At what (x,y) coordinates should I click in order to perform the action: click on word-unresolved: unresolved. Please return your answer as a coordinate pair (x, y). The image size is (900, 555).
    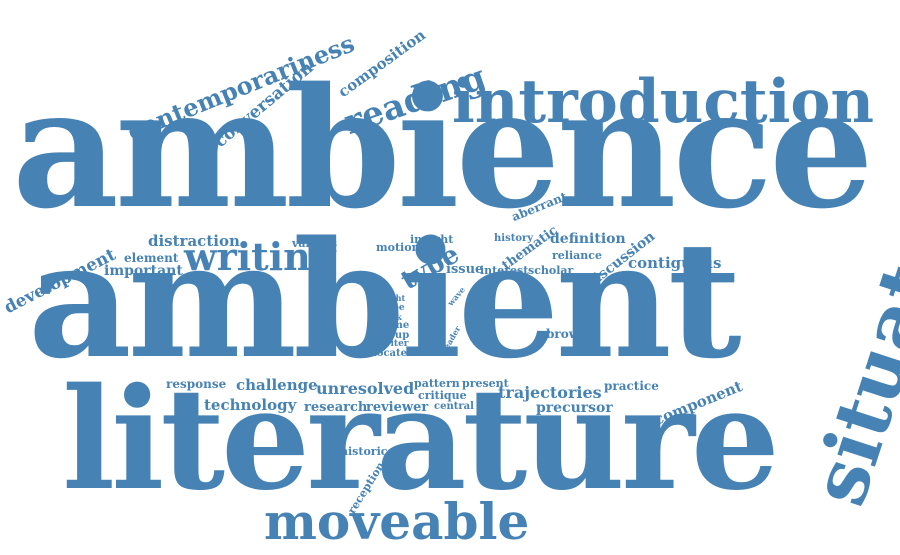
    Looking at the image, I should click on (365, 388).